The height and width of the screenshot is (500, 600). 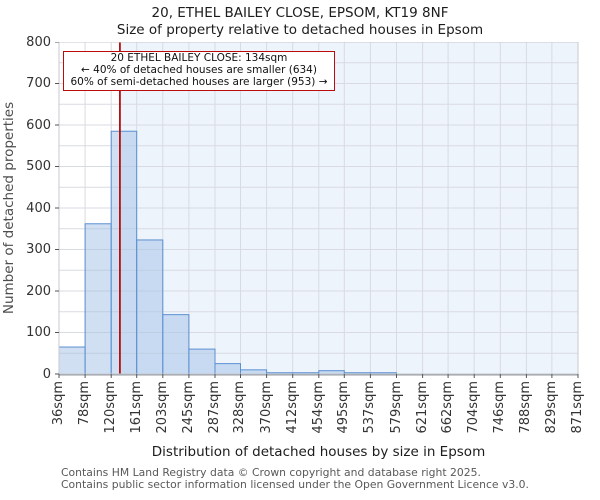 What do you see at coordinates (162, 407) in the screenshot?
I see `x-tick-label: 203sqm` at bounding box center [162, 407].